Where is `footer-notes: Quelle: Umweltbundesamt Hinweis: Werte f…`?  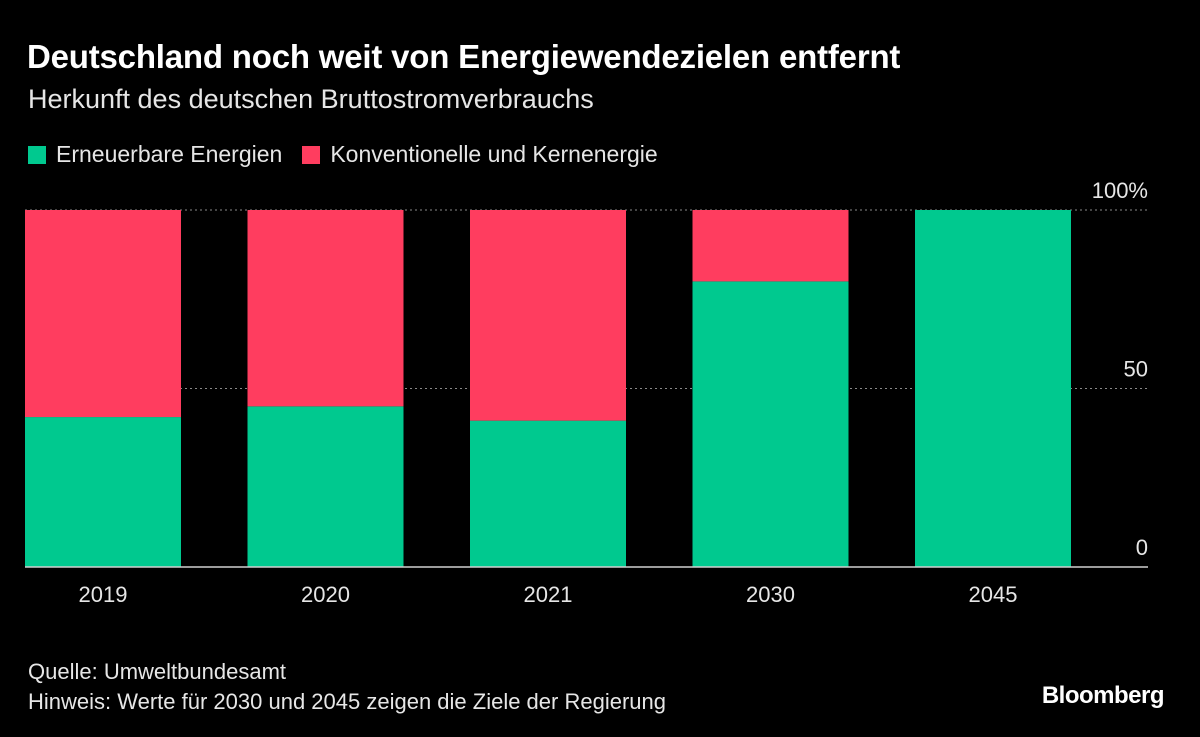
footer-notes: Quelle: Umweltbundesamt Hinweis: Werte f… is located at coordinates (347, 687).